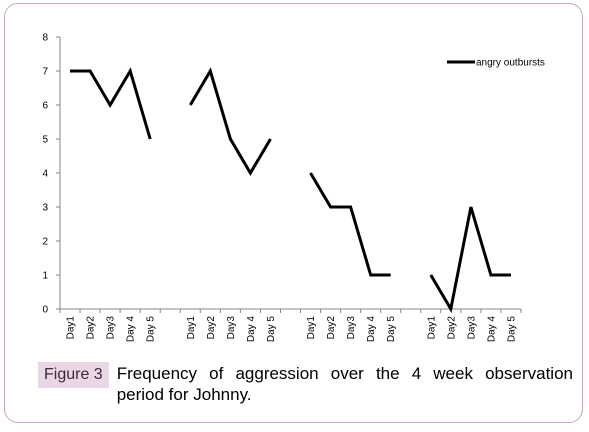  Describe the element at coordinates (73, 375) in the screenshot. I see `figure-label: Figure 3` at that location.